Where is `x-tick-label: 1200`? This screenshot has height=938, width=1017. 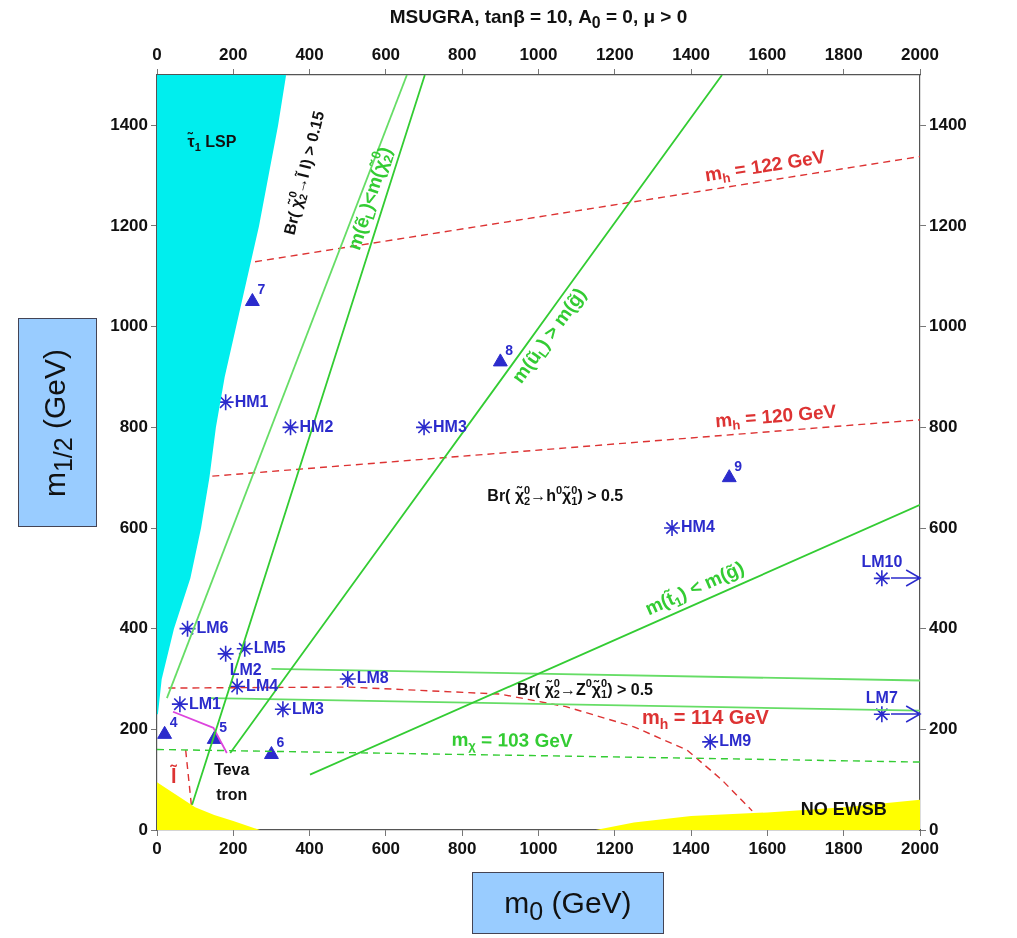 x-tick-label: 1200 is located at coordinates (614, 848).